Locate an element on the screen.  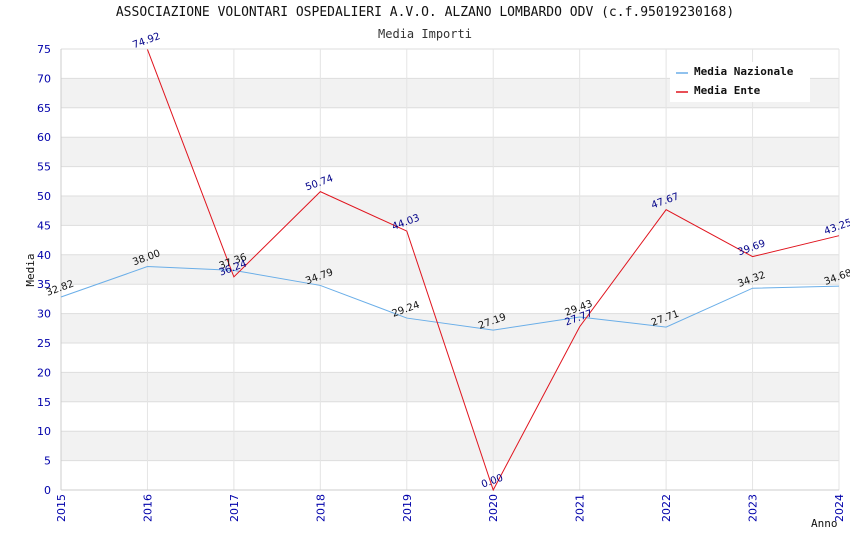
legend-box is located at coordinates (740, 82).